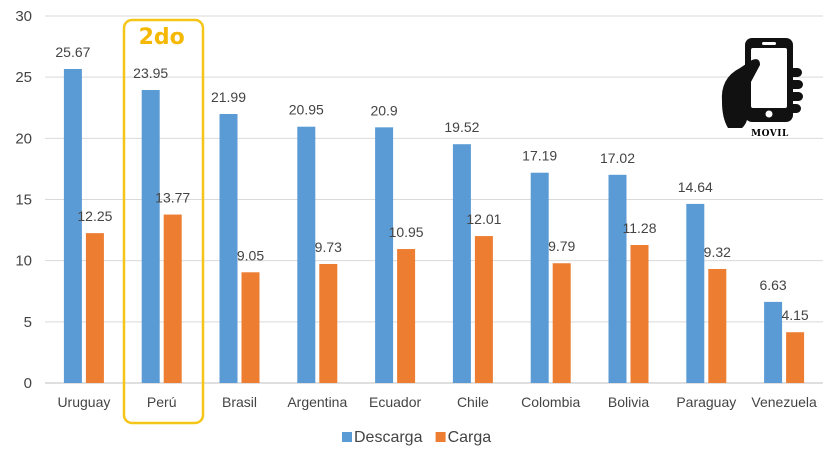 The image size is (827, 449). I want to click on category-label: Venezuela, so click(784, 402).